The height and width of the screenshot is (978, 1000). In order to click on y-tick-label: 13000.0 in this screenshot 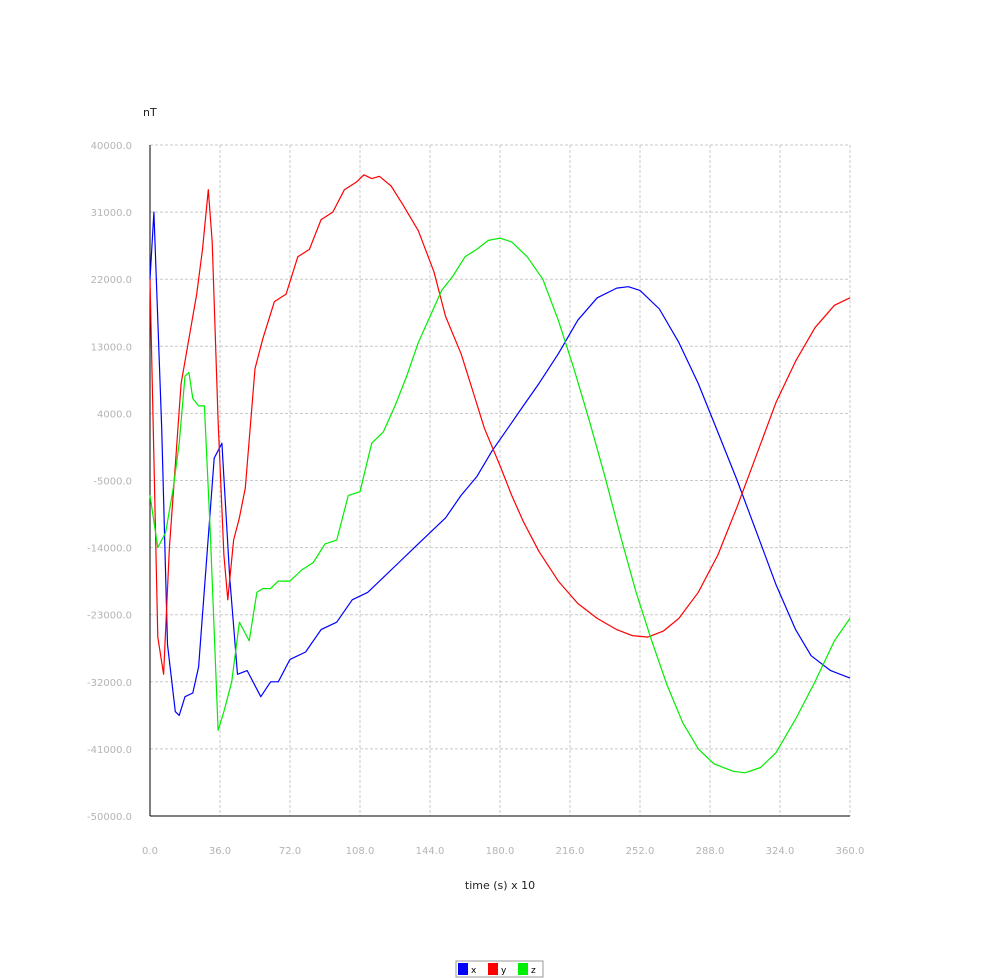, I will do `click(111, 347)`.